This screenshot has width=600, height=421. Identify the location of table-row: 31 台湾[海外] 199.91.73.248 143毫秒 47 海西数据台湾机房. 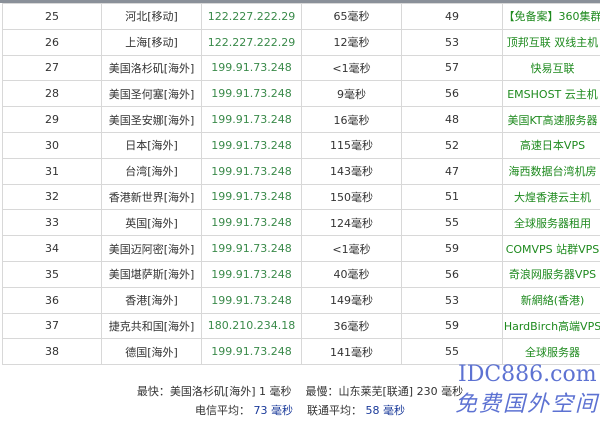
(301, 171).